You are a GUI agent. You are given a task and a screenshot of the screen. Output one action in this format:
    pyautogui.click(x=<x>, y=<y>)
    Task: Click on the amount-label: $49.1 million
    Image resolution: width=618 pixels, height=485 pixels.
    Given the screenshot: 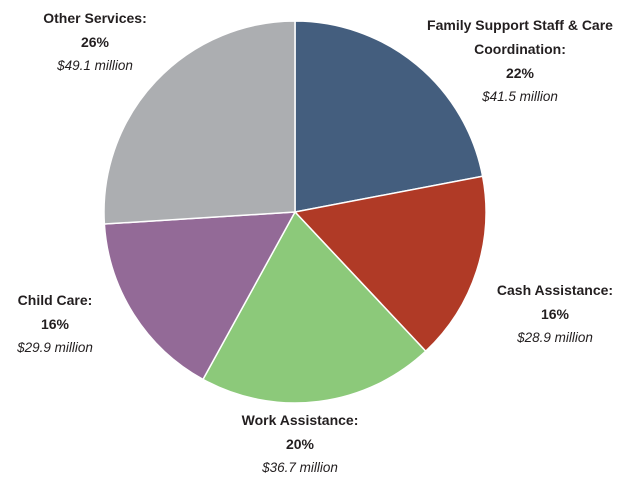 What is the action you would take?
    pyautogui.click(x=95, y=65)
    